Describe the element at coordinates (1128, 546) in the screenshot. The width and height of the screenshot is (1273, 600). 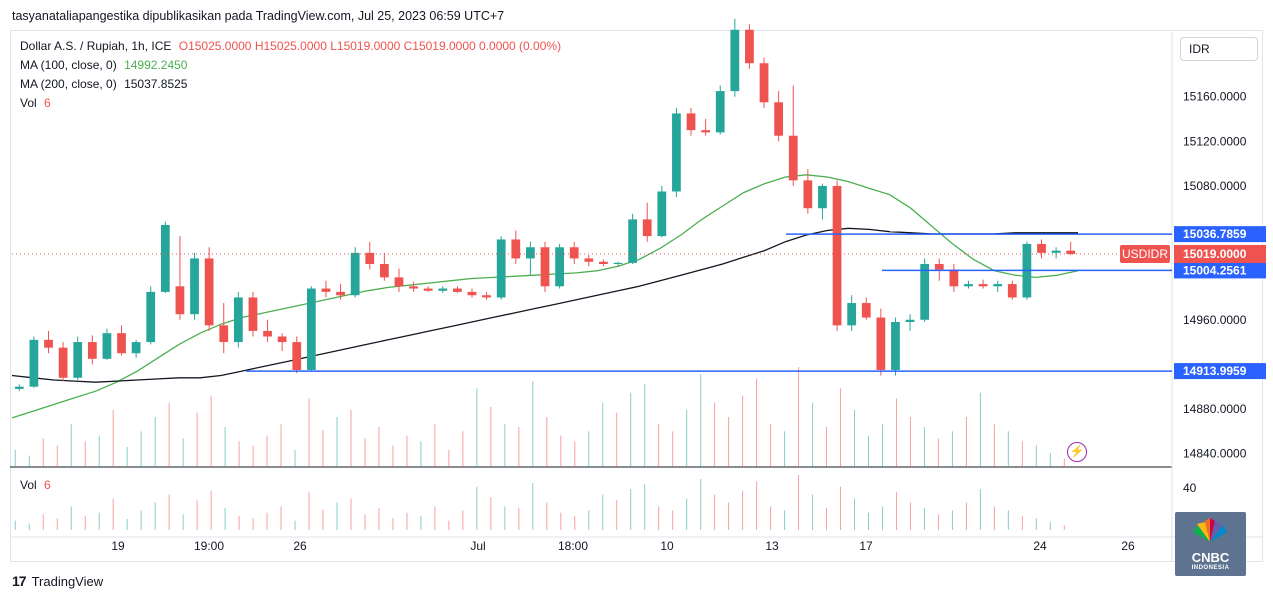
I see `time-tick-label: 26` at that location.